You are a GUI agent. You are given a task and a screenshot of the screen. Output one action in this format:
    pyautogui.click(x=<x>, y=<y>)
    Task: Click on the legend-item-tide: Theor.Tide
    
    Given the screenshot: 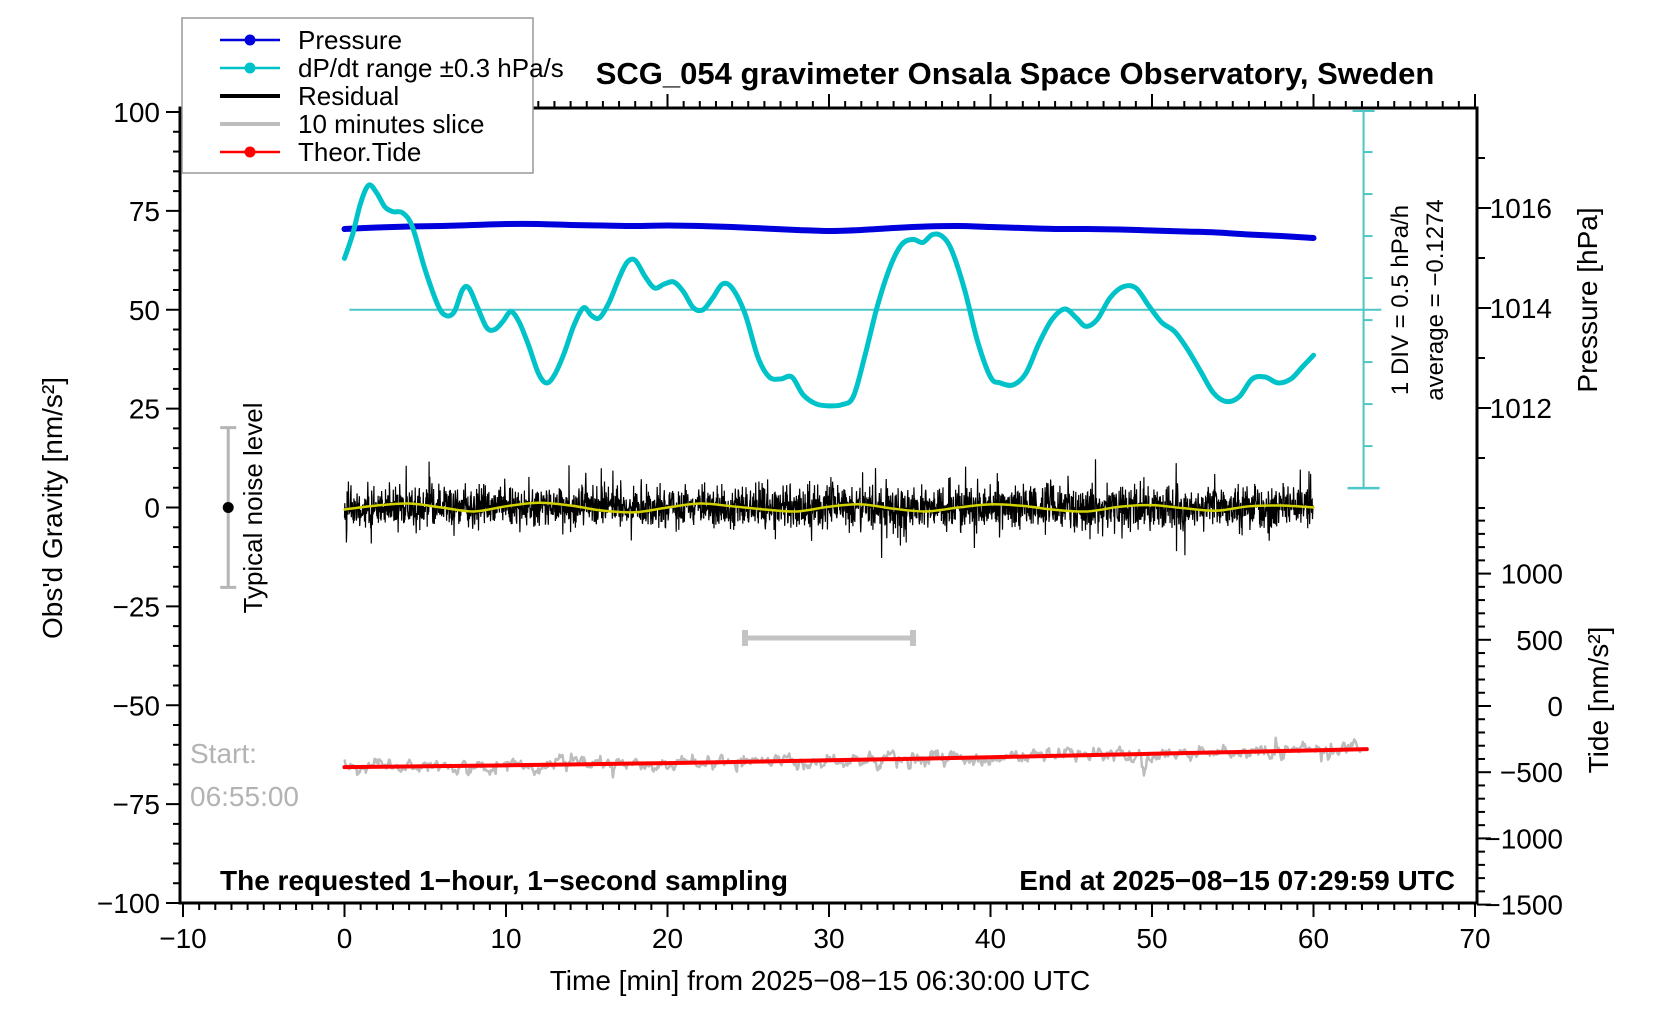 What is the action you would take?
    pyautogui.click(x=320, y=152)
    